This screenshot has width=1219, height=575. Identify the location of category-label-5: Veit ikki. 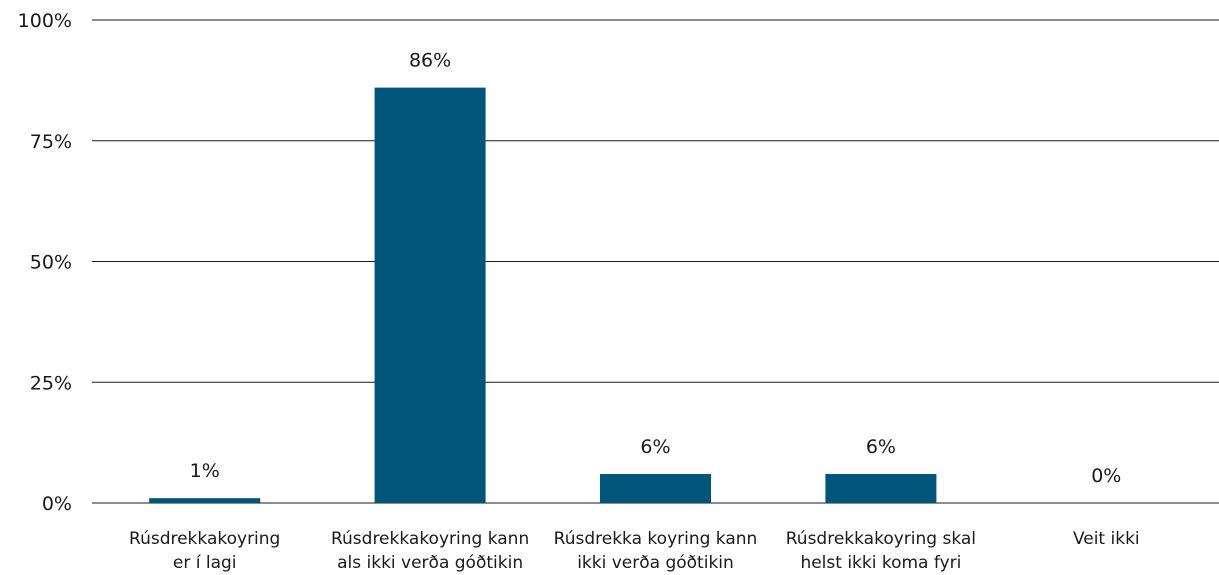
(1106, 539).